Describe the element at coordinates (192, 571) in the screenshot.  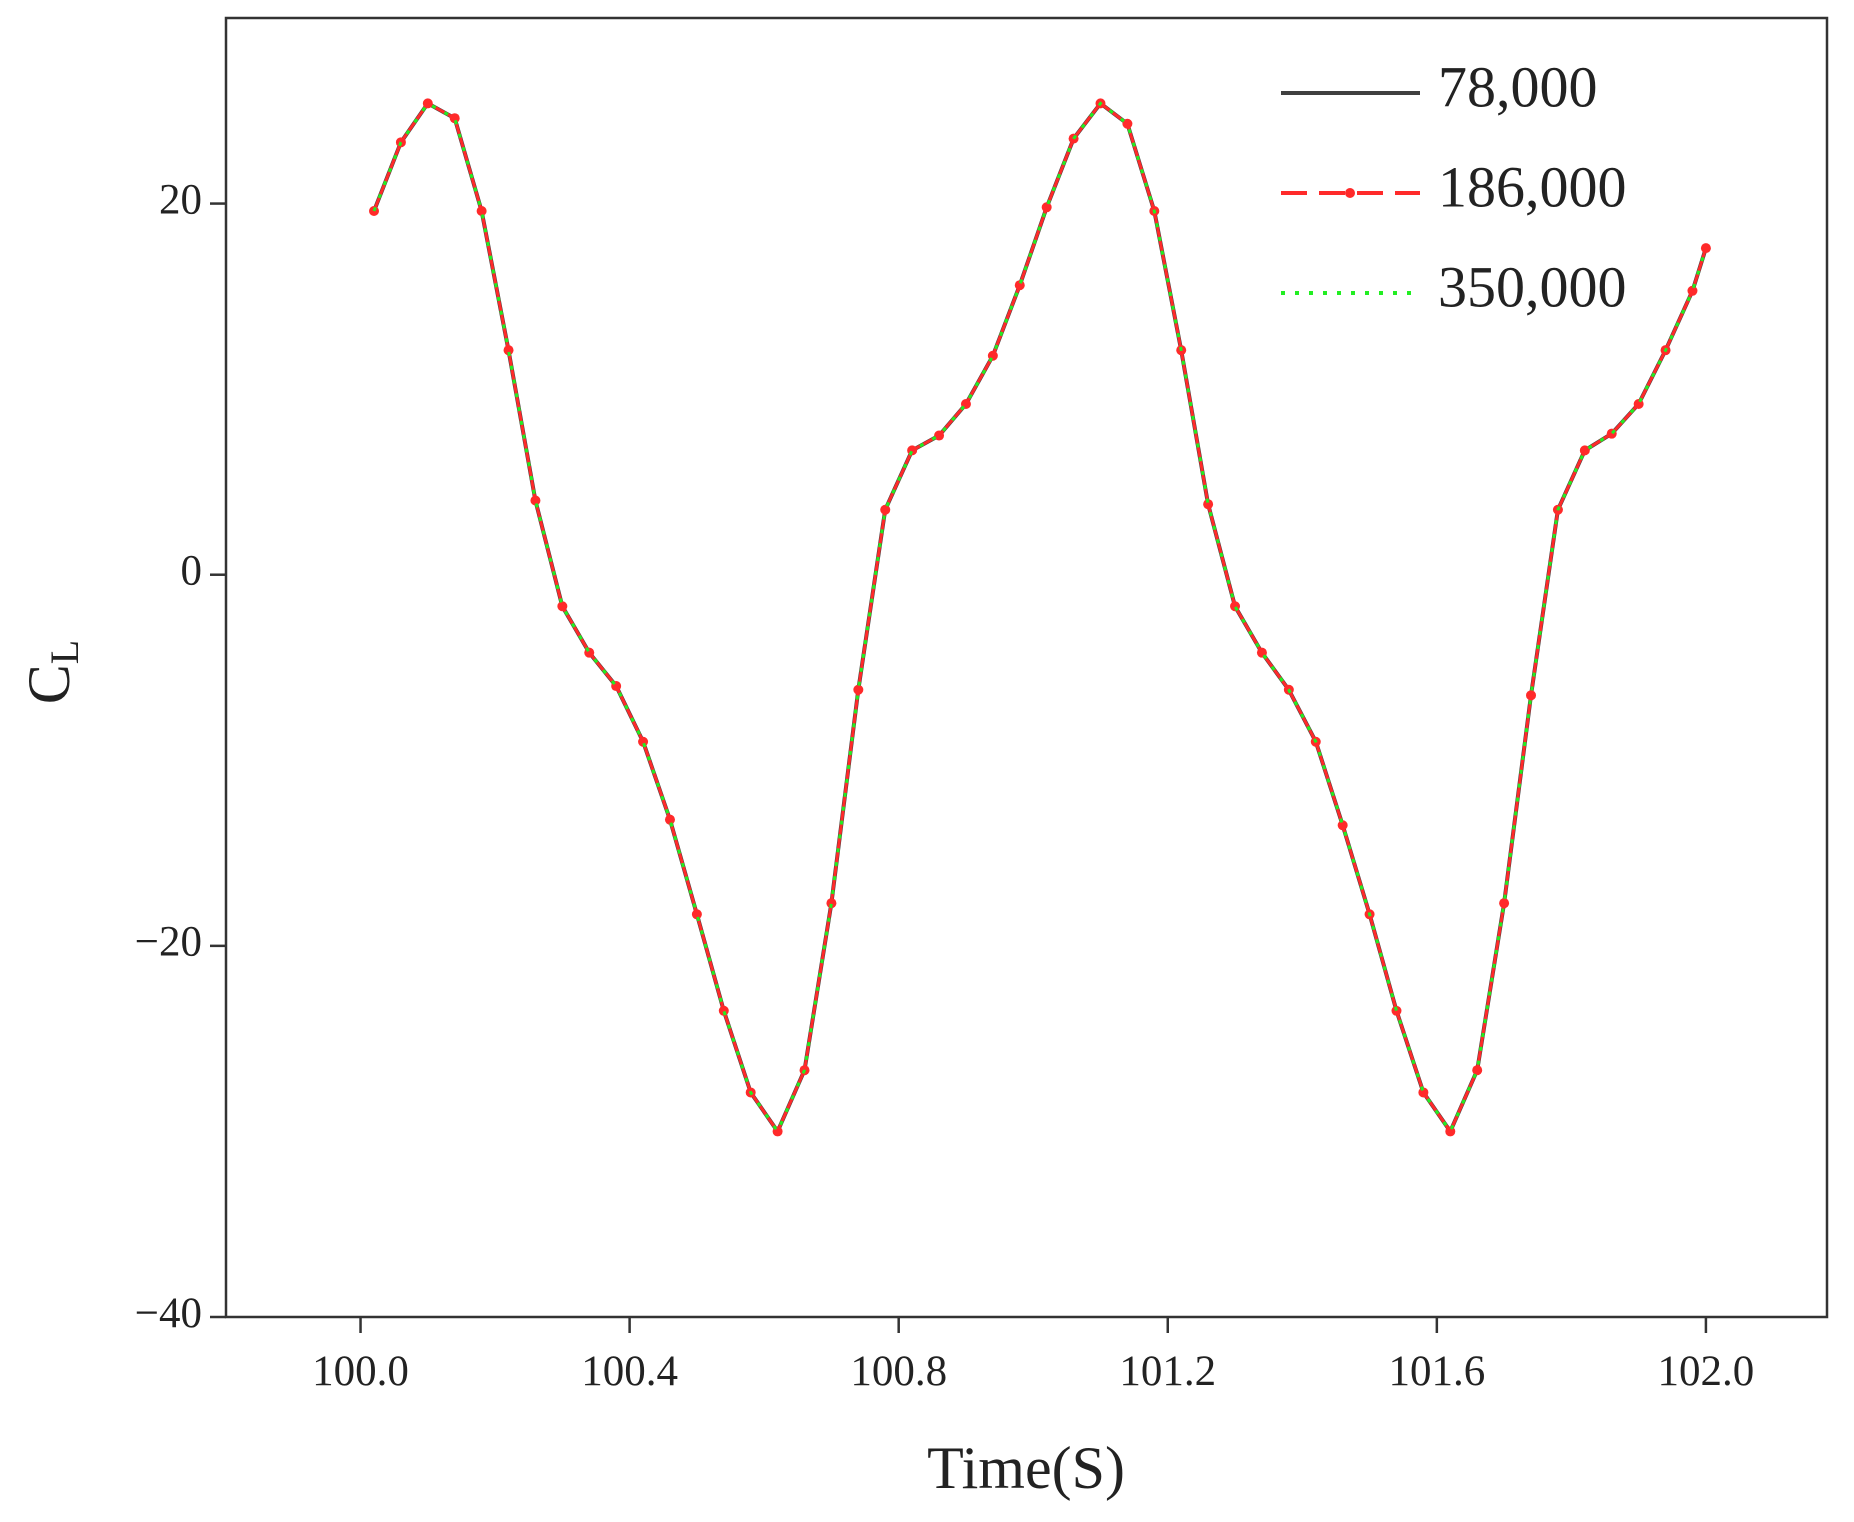
I see `y-tick-label: 0` at that location.